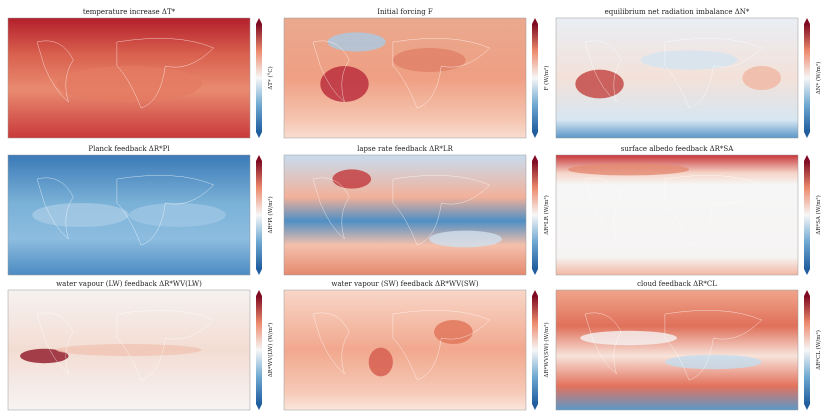  I want to click on panel-title: surface albedo feedback ΔR*SA, so click(677, 149).